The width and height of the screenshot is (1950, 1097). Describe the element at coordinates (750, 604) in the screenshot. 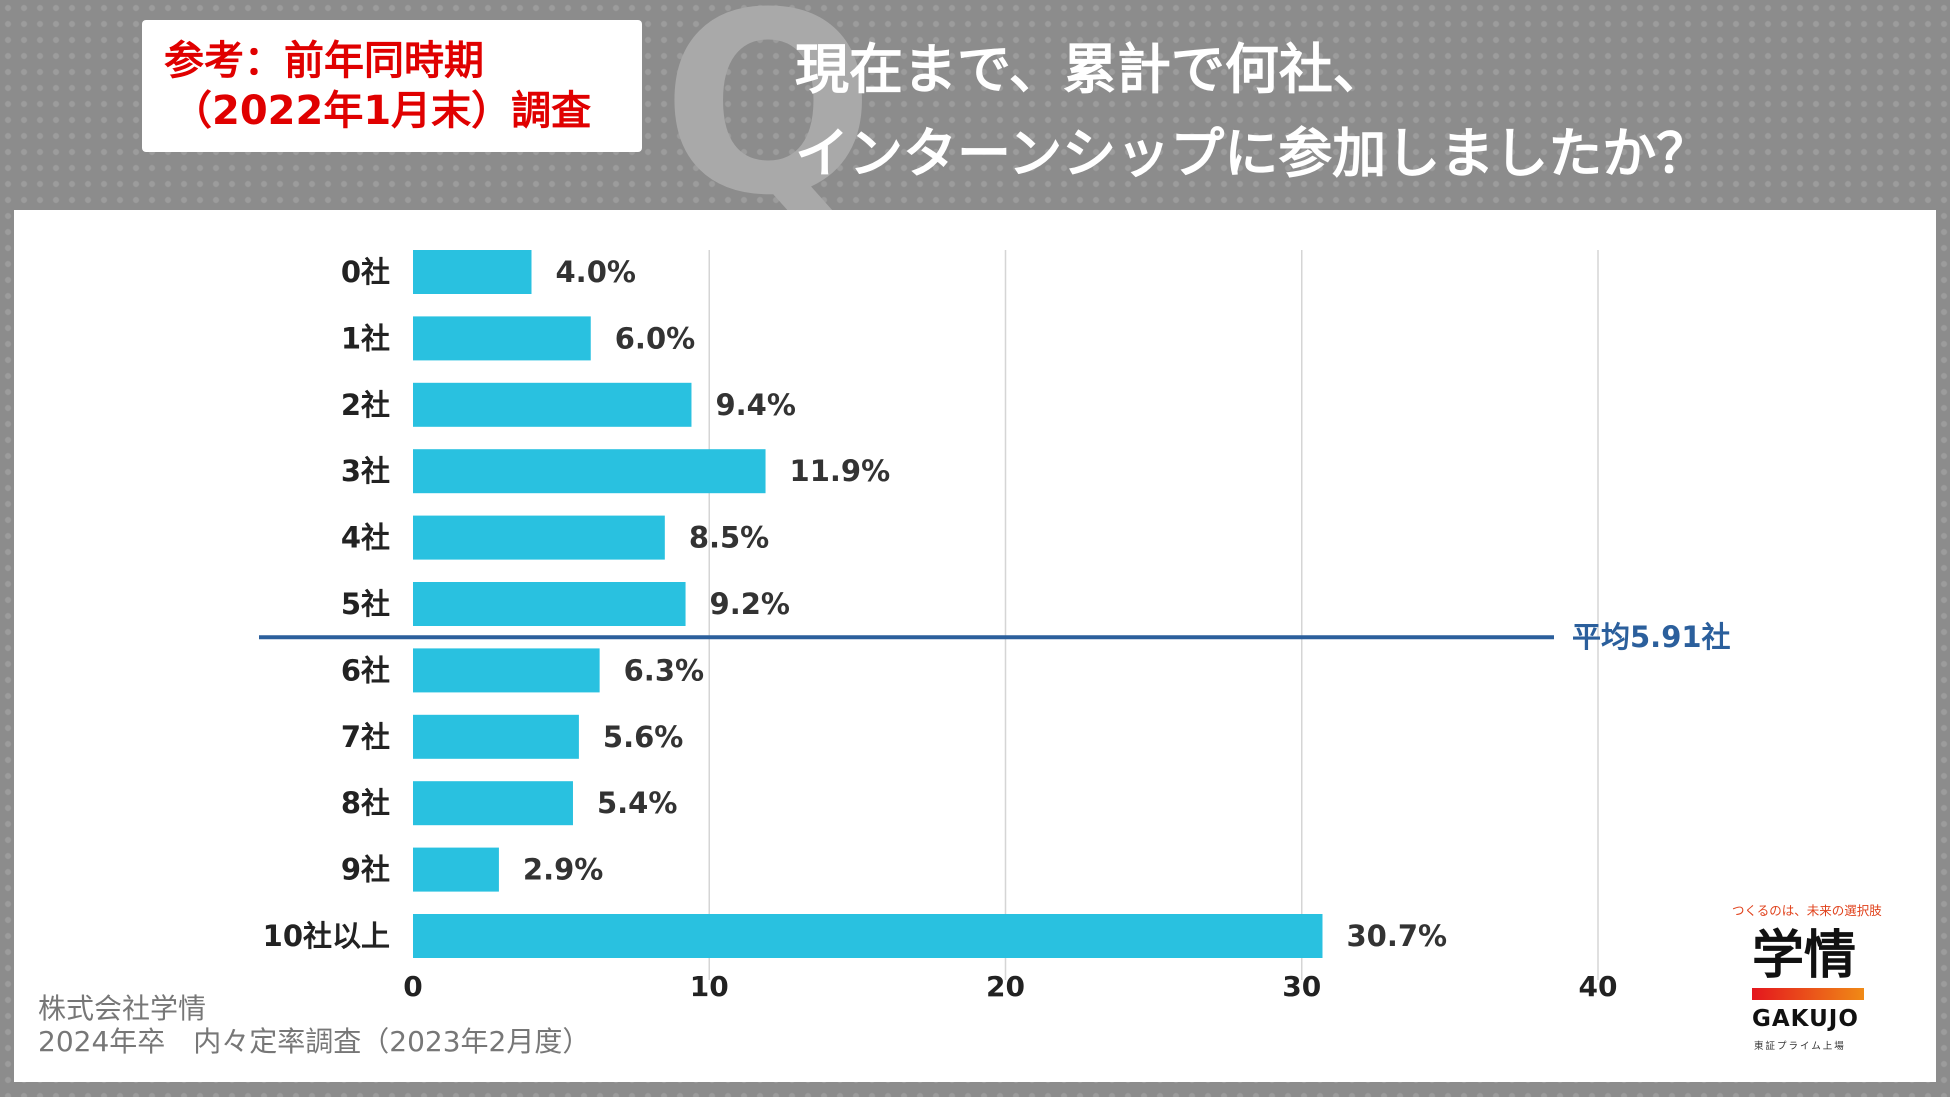

I see `value-label: 9.2%` at that location.